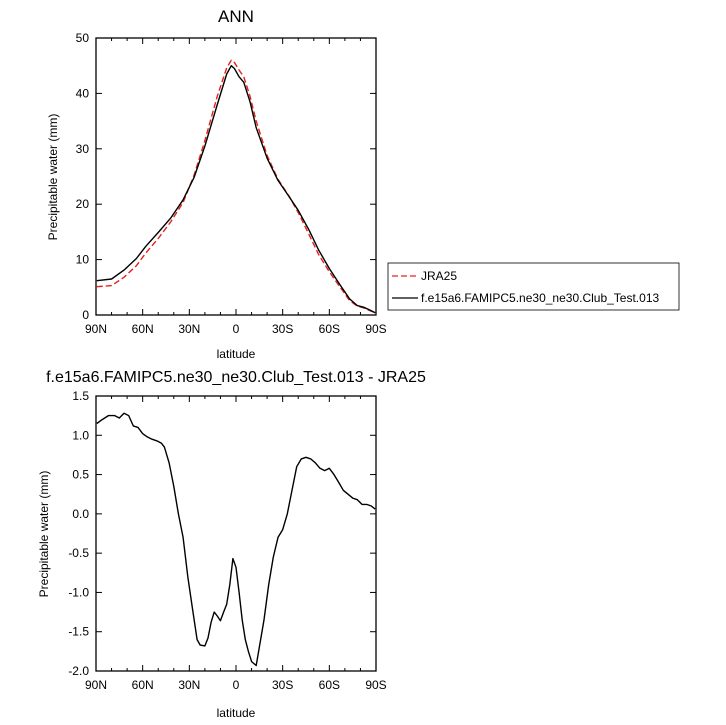 The width and height of the screenshot is (726, 725). Describe the element at coordinates (282, 329) in the screenshot. I see `top-chart-xtick-label: 30S` at that location.